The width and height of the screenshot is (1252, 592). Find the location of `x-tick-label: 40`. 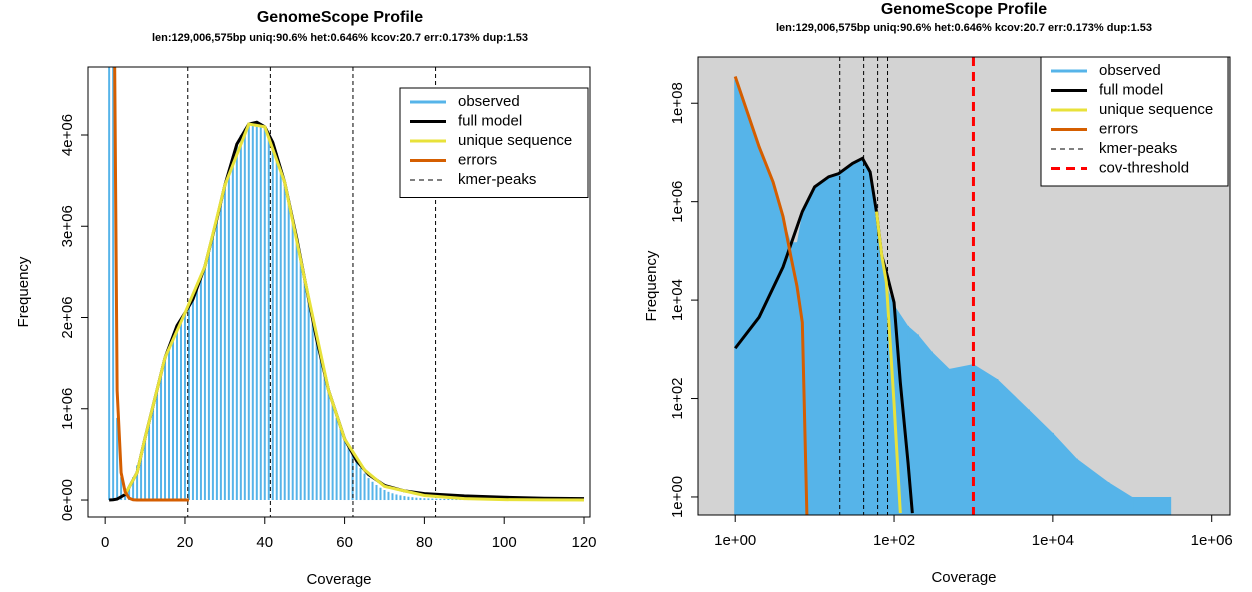

x-tick-label: 40 is located at coordinates (264, 542).